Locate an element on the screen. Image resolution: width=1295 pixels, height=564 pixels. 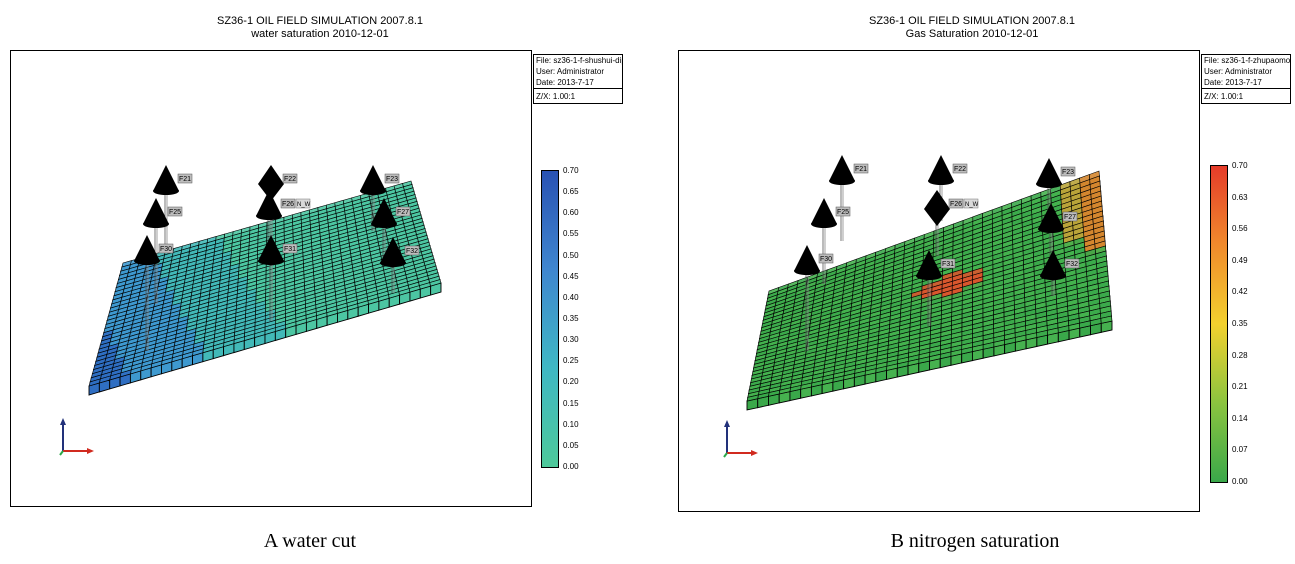
colorbar-tick-label: 0.60 is located at coordinates (571, 213).